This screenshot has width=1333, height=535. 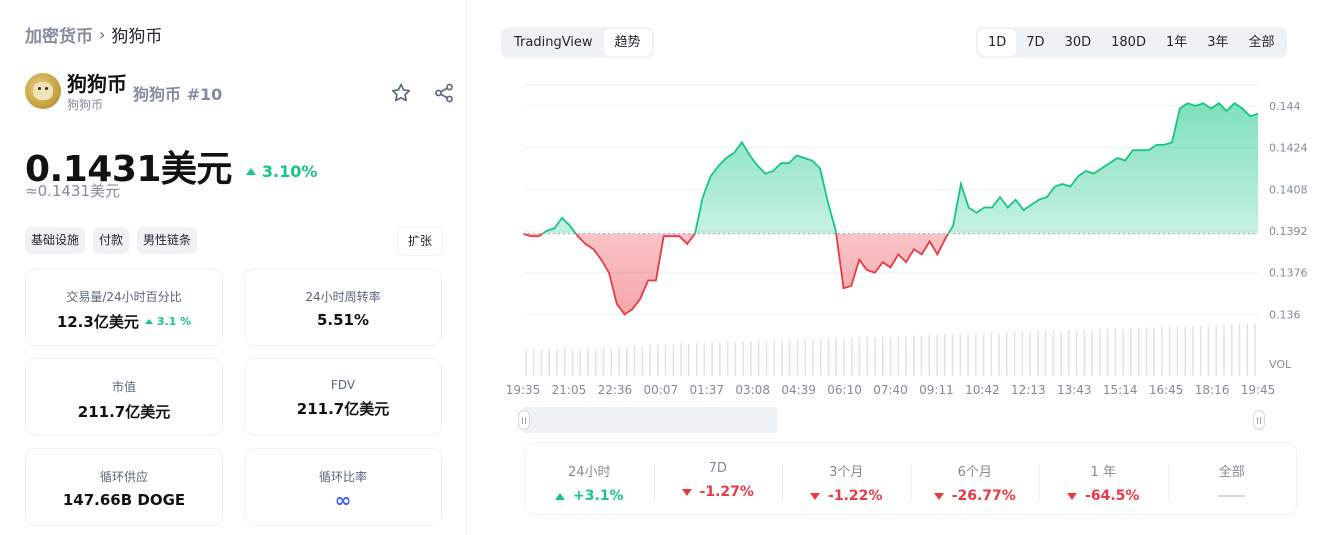 I want to click on tag-payments: 付款, so click(x=111, y=240).